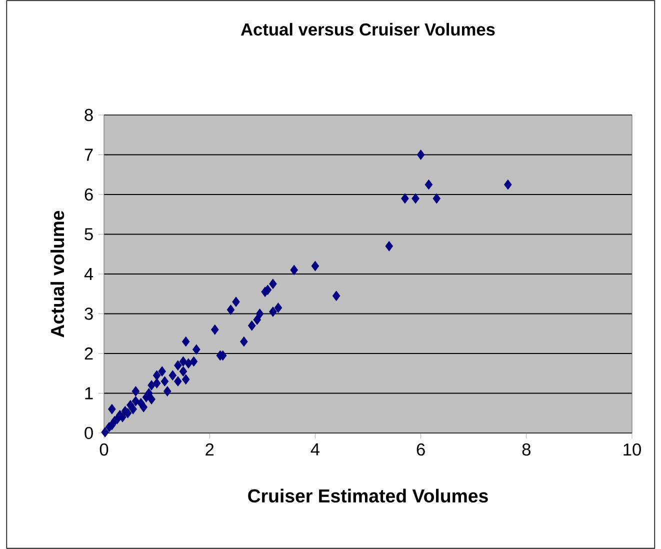 The width and height of the screenshot is (661, 549). What do you see at coordinates (104, 449) in the screenshot?
I see `x-tick-label: 0` at bounding box center [104, 449].